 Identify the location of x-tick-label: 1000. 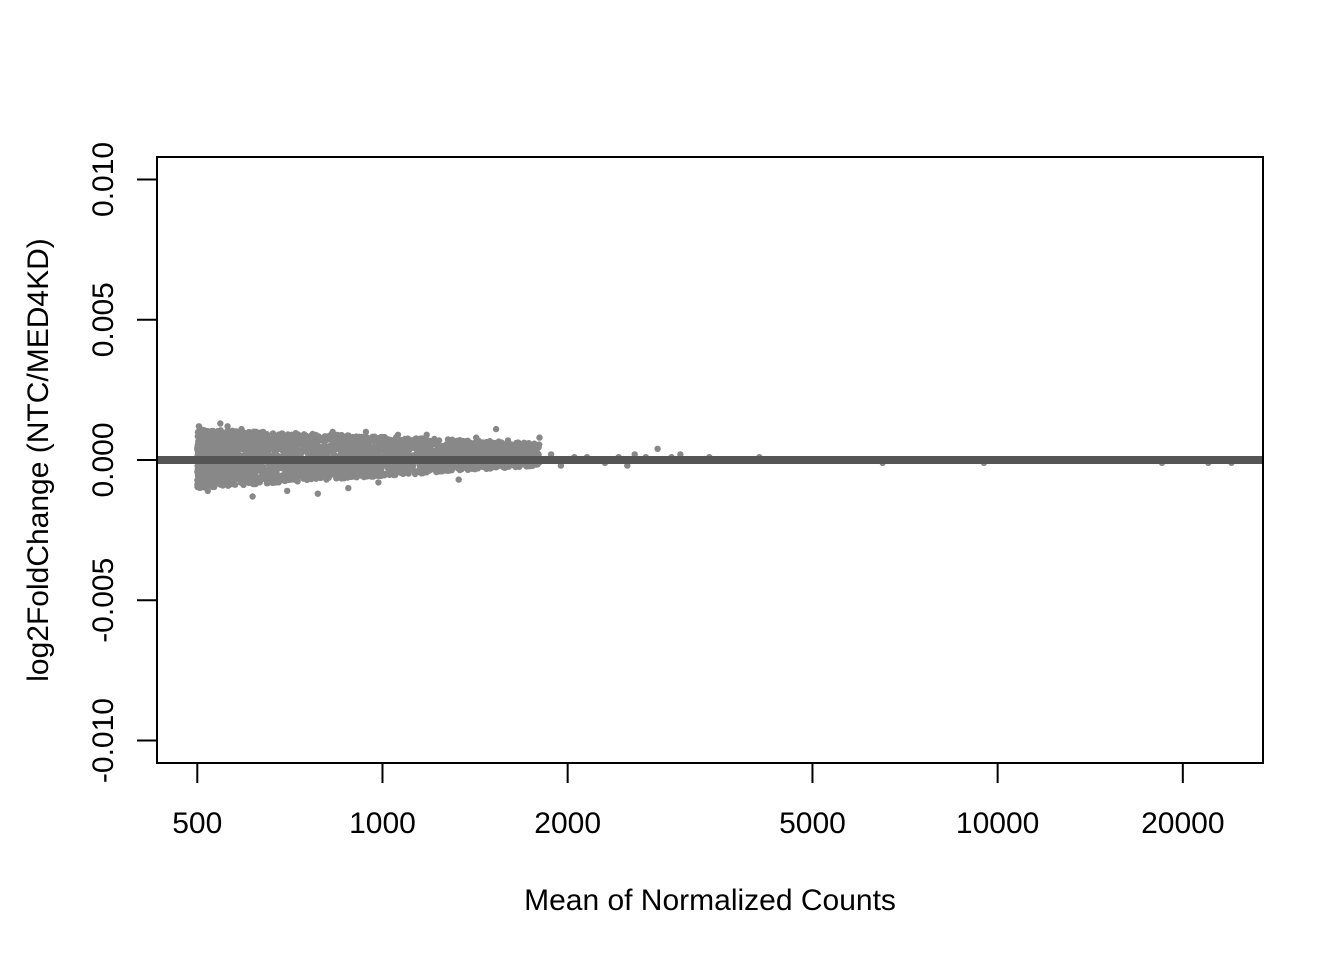
(382, 823).